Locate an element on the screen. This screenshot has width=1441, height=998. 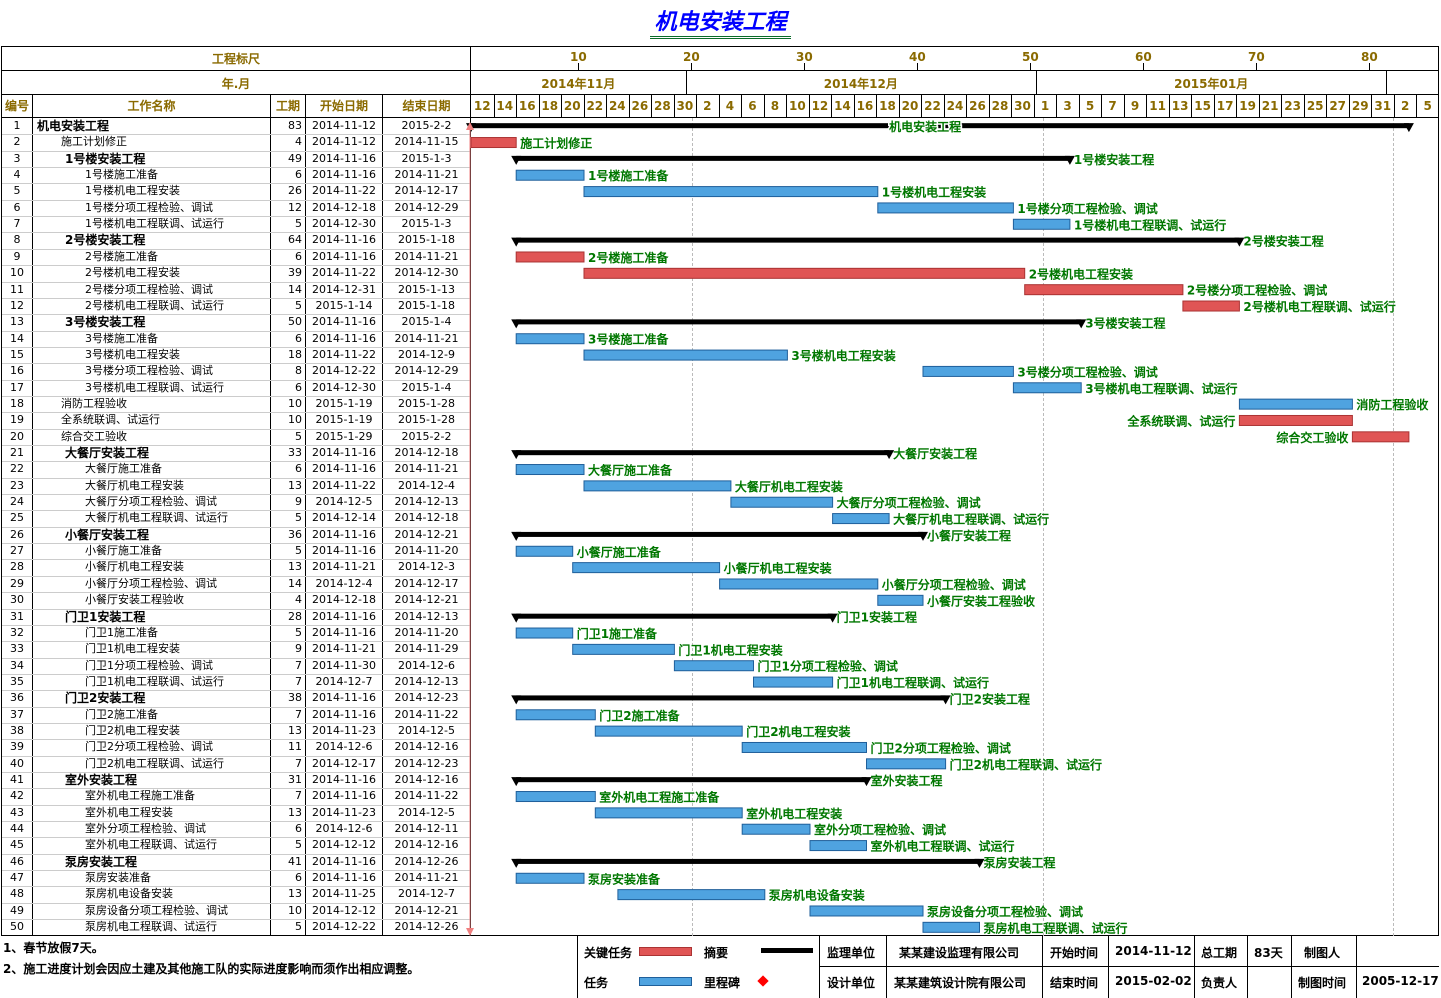
task-name: 2号楼施工准备 is located at coordinates (121, 256).